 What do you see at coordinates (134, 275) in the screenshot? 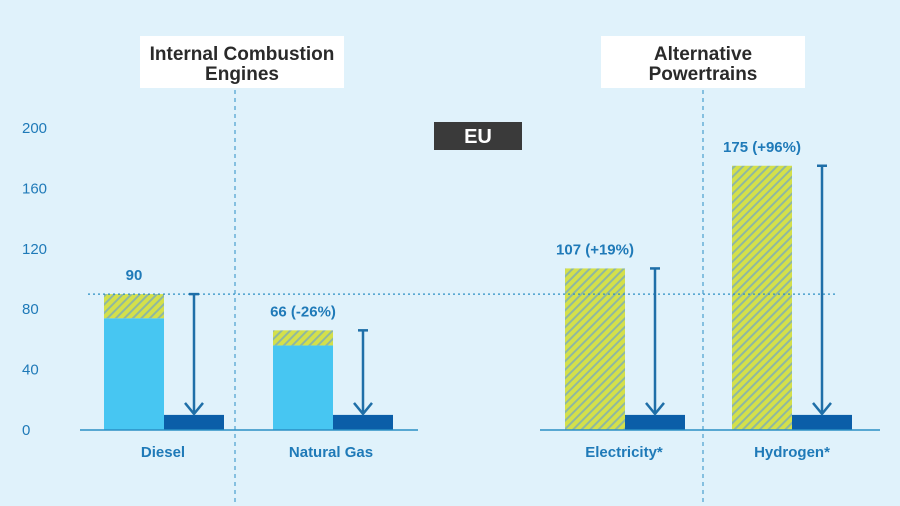
I see `data-label: 90` at bounding box center [134, 275].